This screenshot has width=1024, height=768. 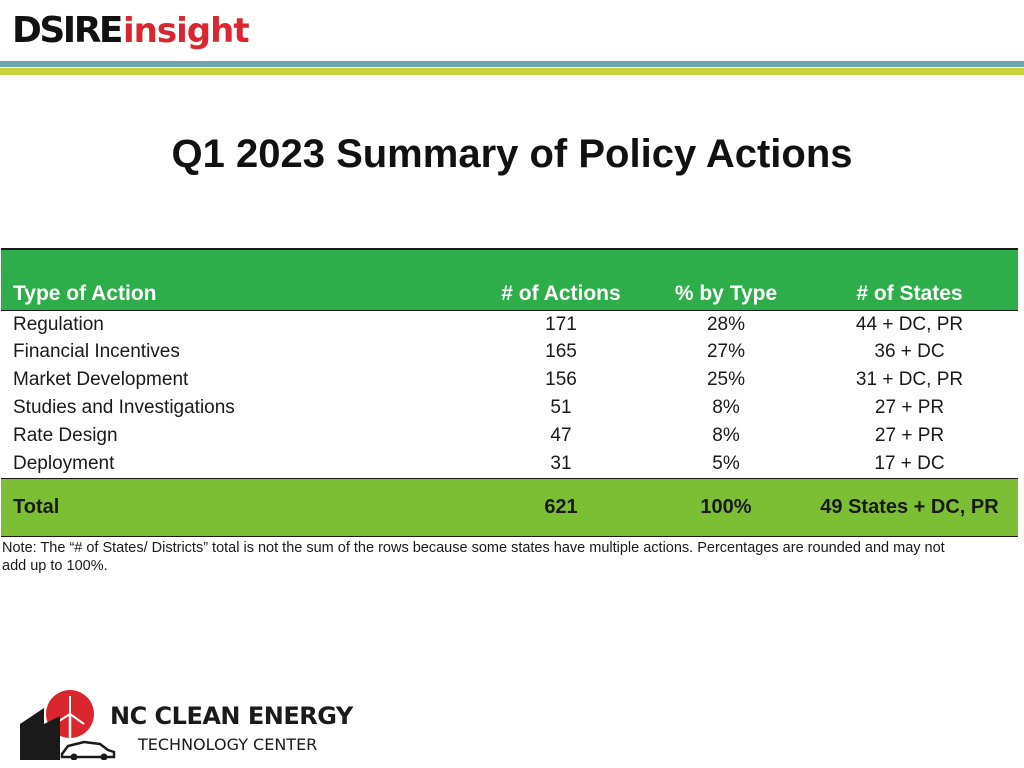 What do you see at coordinates (68, 725) in the screenshot?
I see `nc-clean-energy-mark` at bounding box center [68, 725].